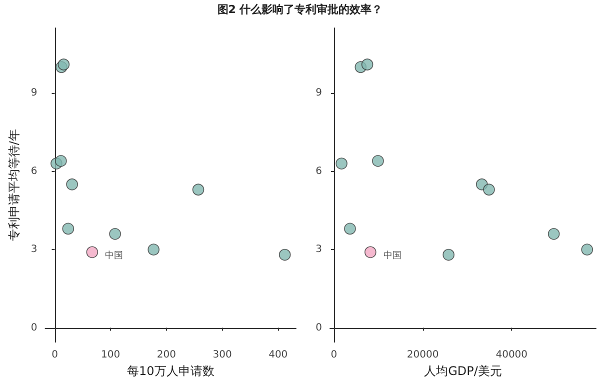 This screenshot has width=600, height=382. What do you see at coordinates (422, 355) in the screenshot?
I see `x-tick-label: 20000` at bounding box center [422, 355].